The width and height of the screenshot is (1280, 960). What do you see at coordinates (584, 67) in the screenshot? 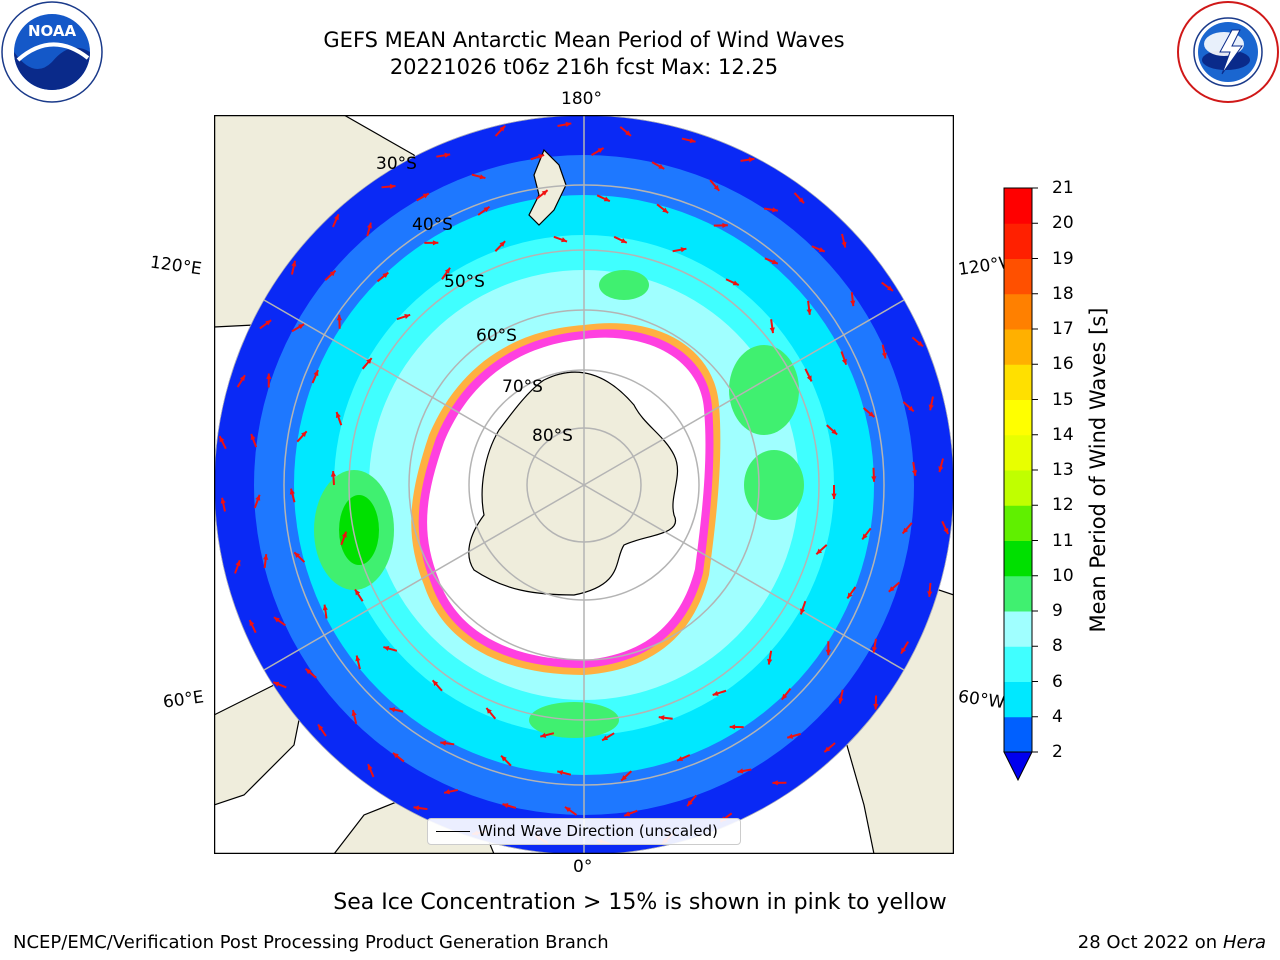
I see `plot-subtitle: 20221026 t06z 216h fcst Max: 12.25` at bounding box center [584, 67].